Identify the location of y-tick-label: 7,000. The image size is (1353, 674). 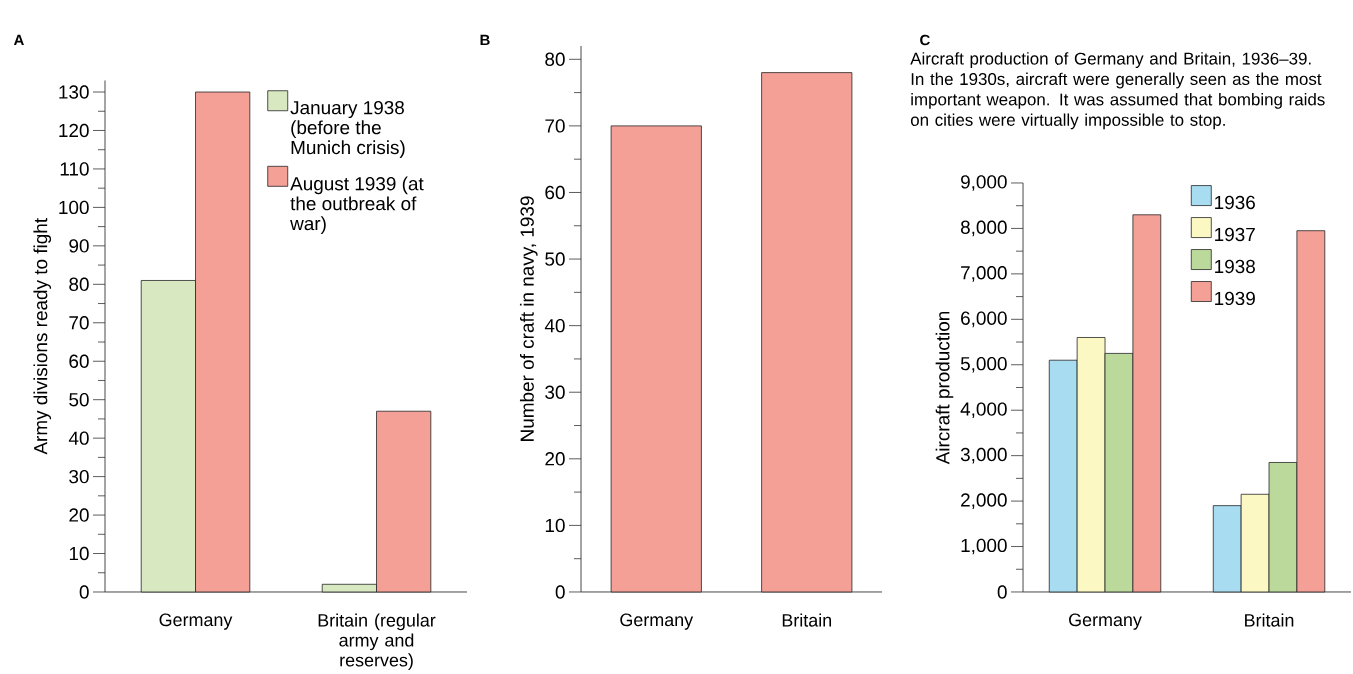
(984, 274).